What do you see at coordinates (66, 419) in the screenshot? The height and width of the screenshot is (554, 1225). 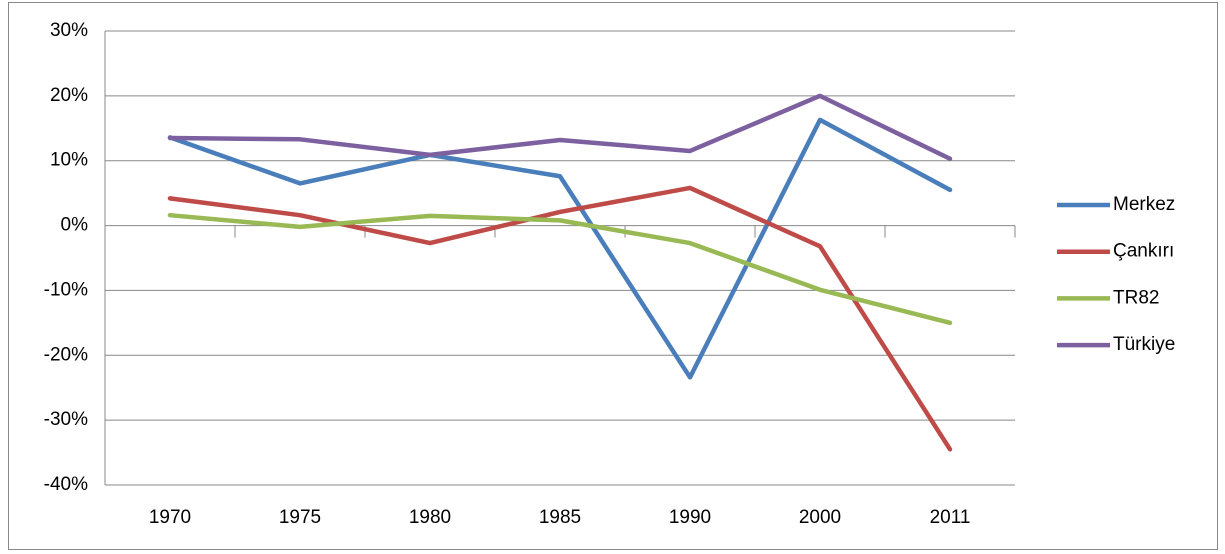 I see `y-tick-label: -30%` at bounding box center [66, 419].